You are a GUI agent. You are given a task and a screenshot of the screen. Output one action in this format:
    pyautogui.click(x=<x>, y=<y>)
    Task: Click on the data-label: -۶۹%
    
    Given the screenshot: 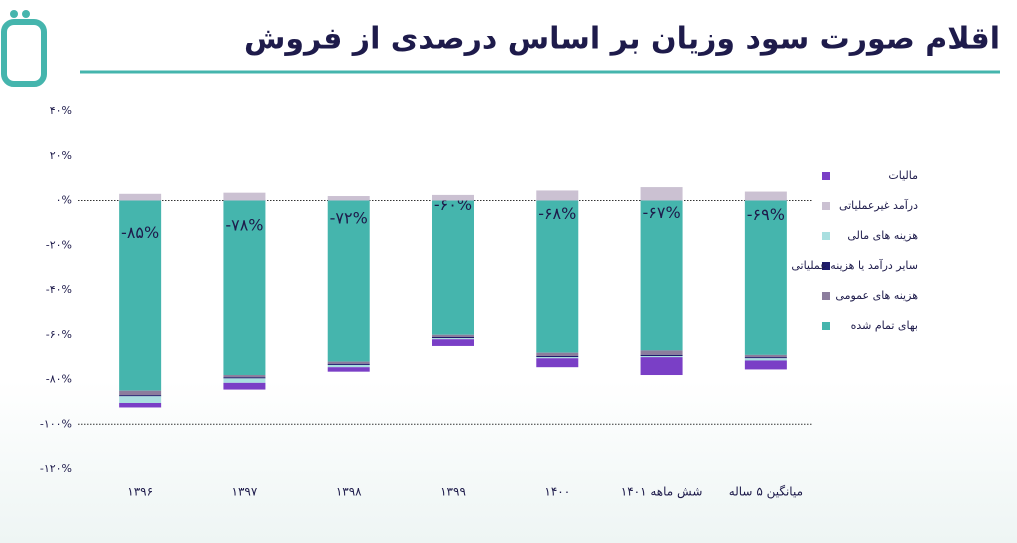 What is the action you would take?
    pyautogui.click(x=766, y=214)
    